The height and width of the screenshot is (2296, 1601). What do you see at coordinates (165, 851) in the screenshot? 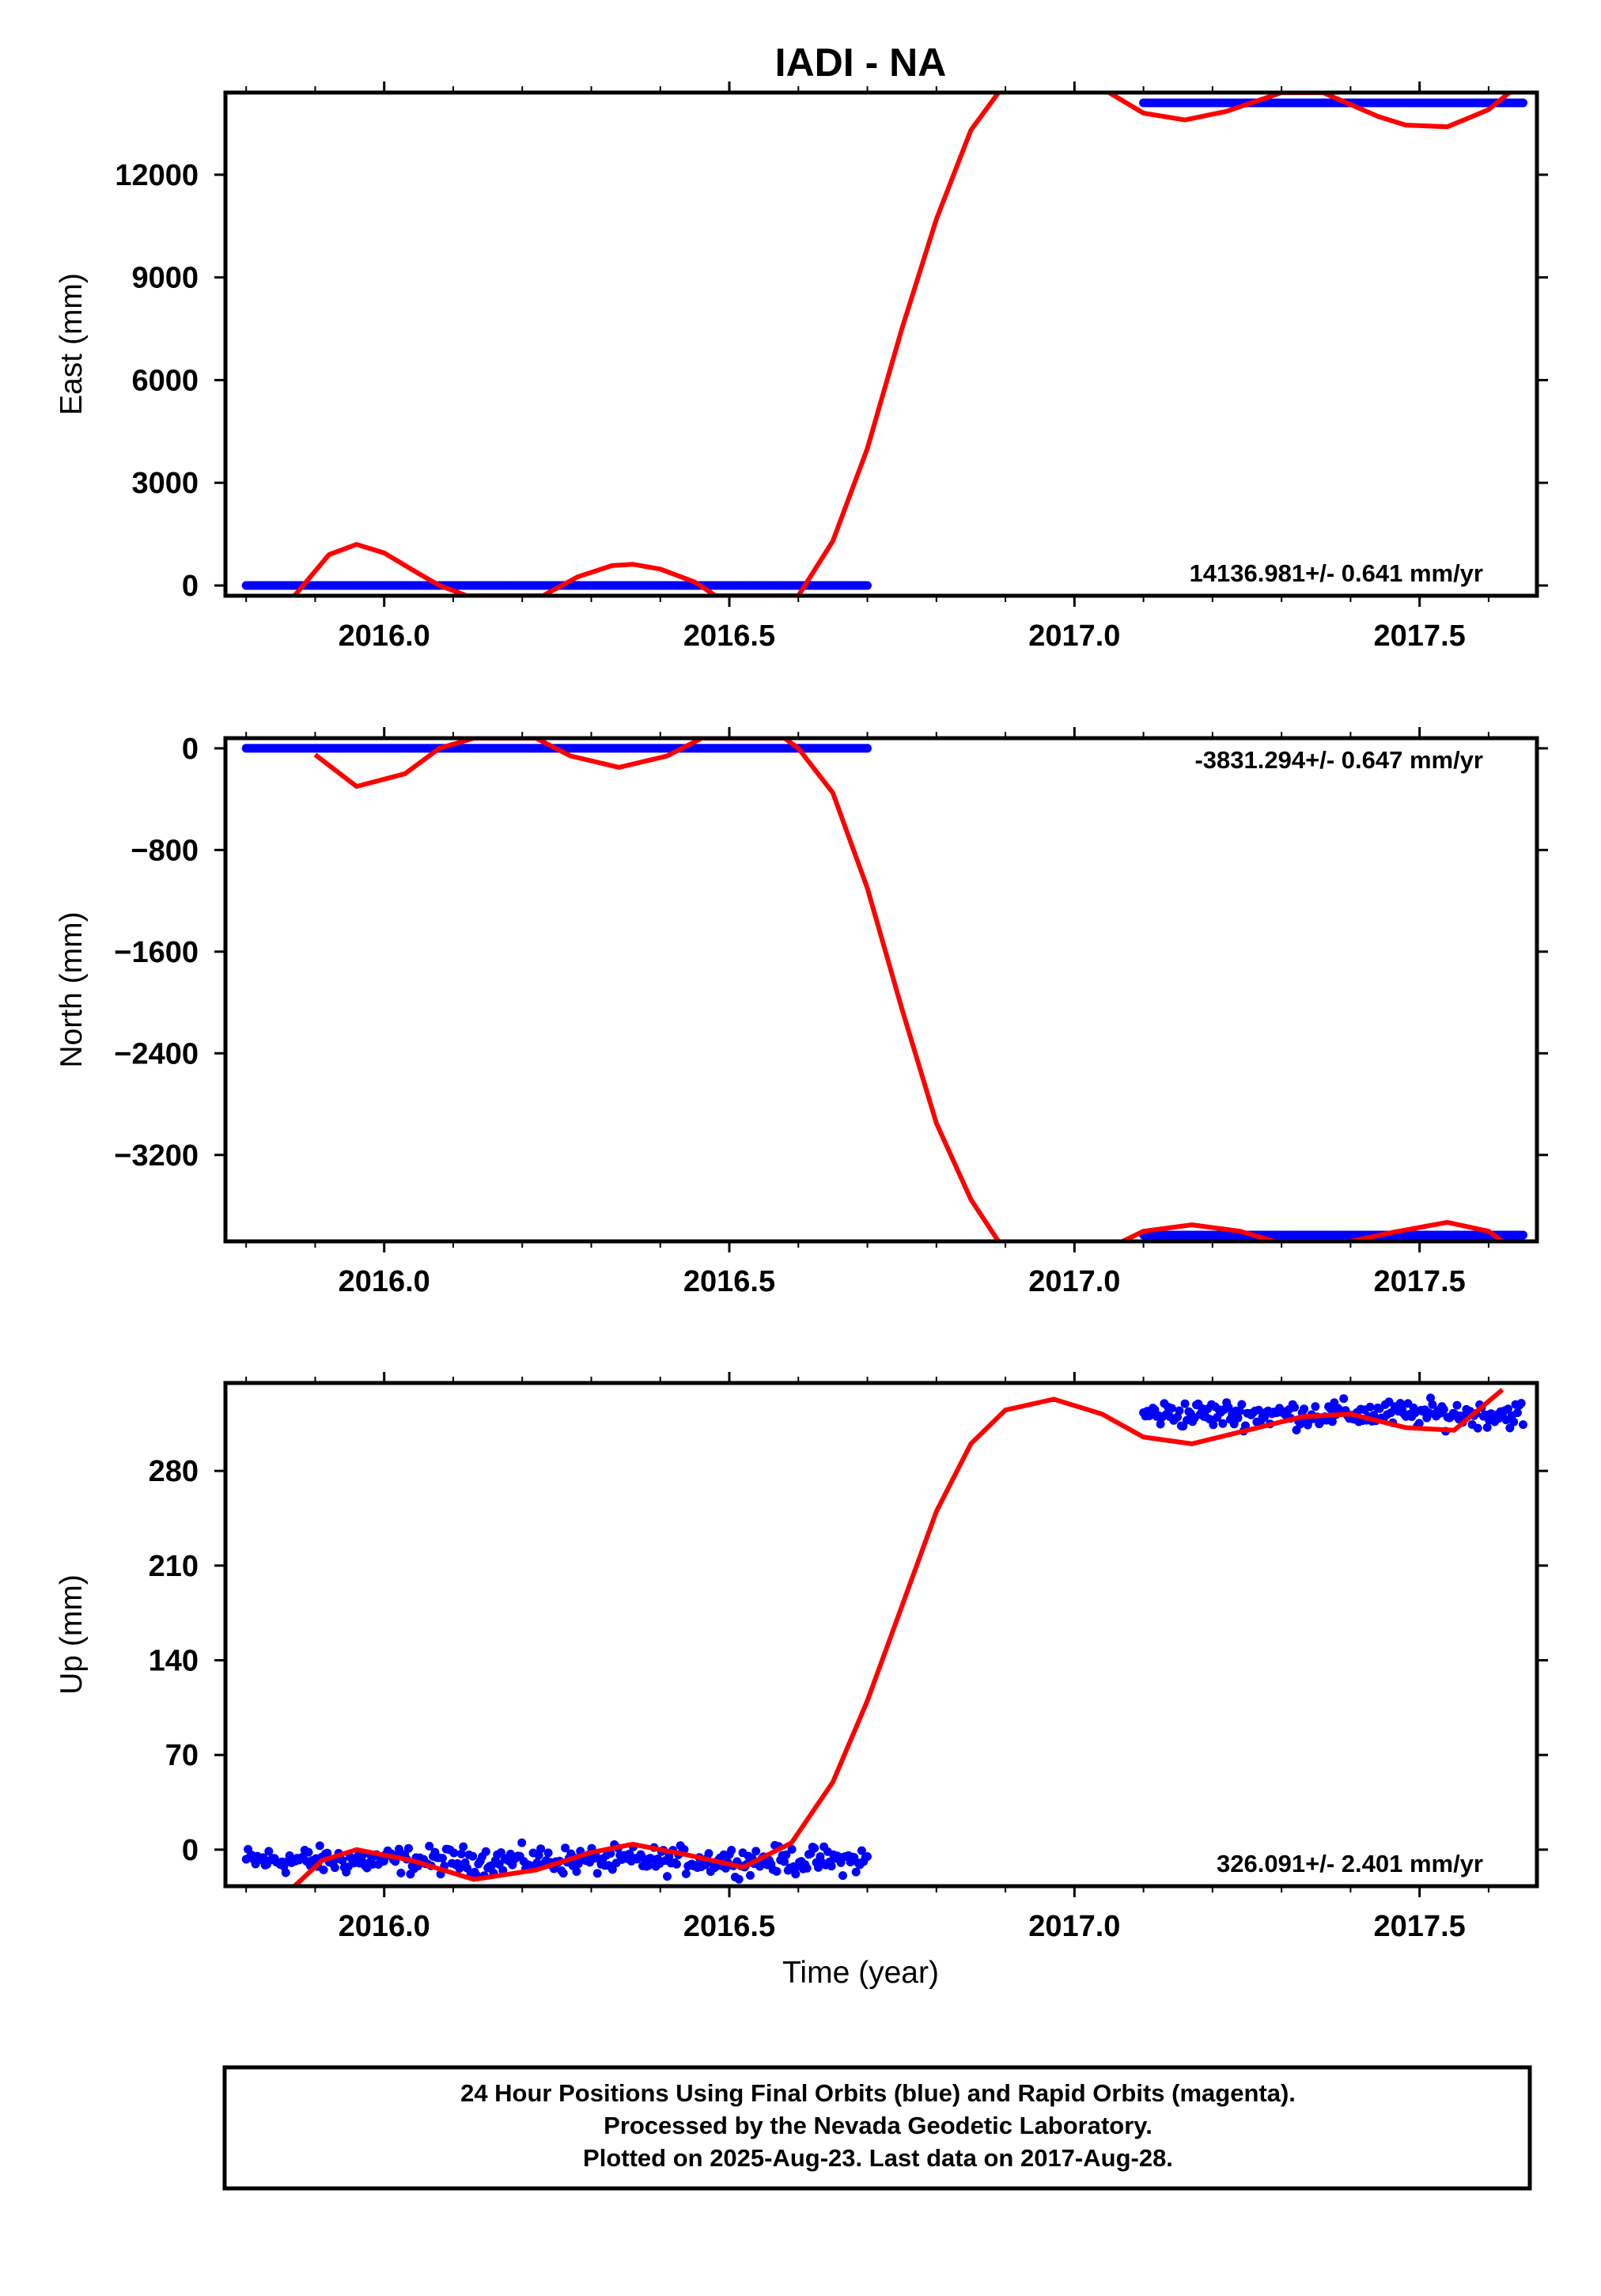
I see `y-tick-label: −800` at bounding box center [165, 851].